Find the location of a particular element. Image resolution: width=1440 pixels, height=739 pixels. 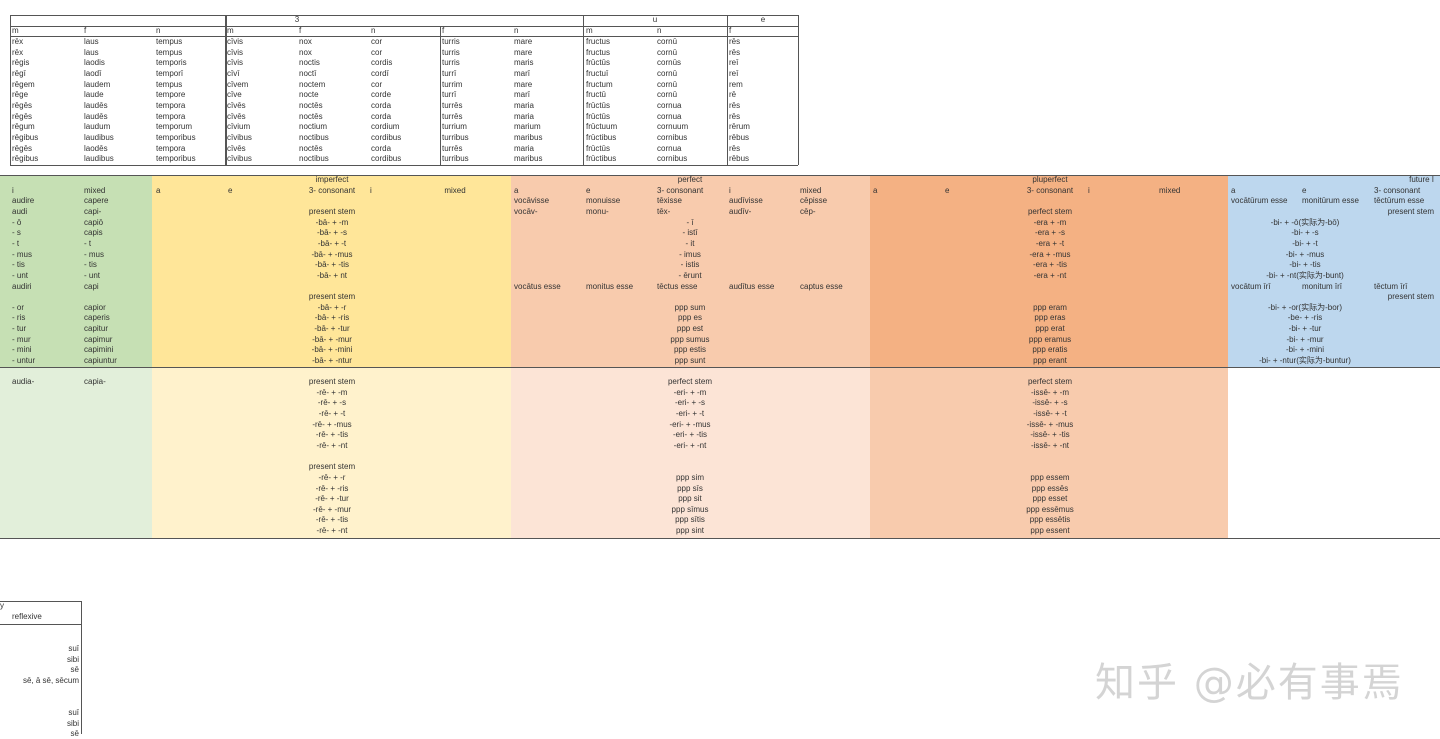

table-cell: rēgem is located at coordinates (23, 84).